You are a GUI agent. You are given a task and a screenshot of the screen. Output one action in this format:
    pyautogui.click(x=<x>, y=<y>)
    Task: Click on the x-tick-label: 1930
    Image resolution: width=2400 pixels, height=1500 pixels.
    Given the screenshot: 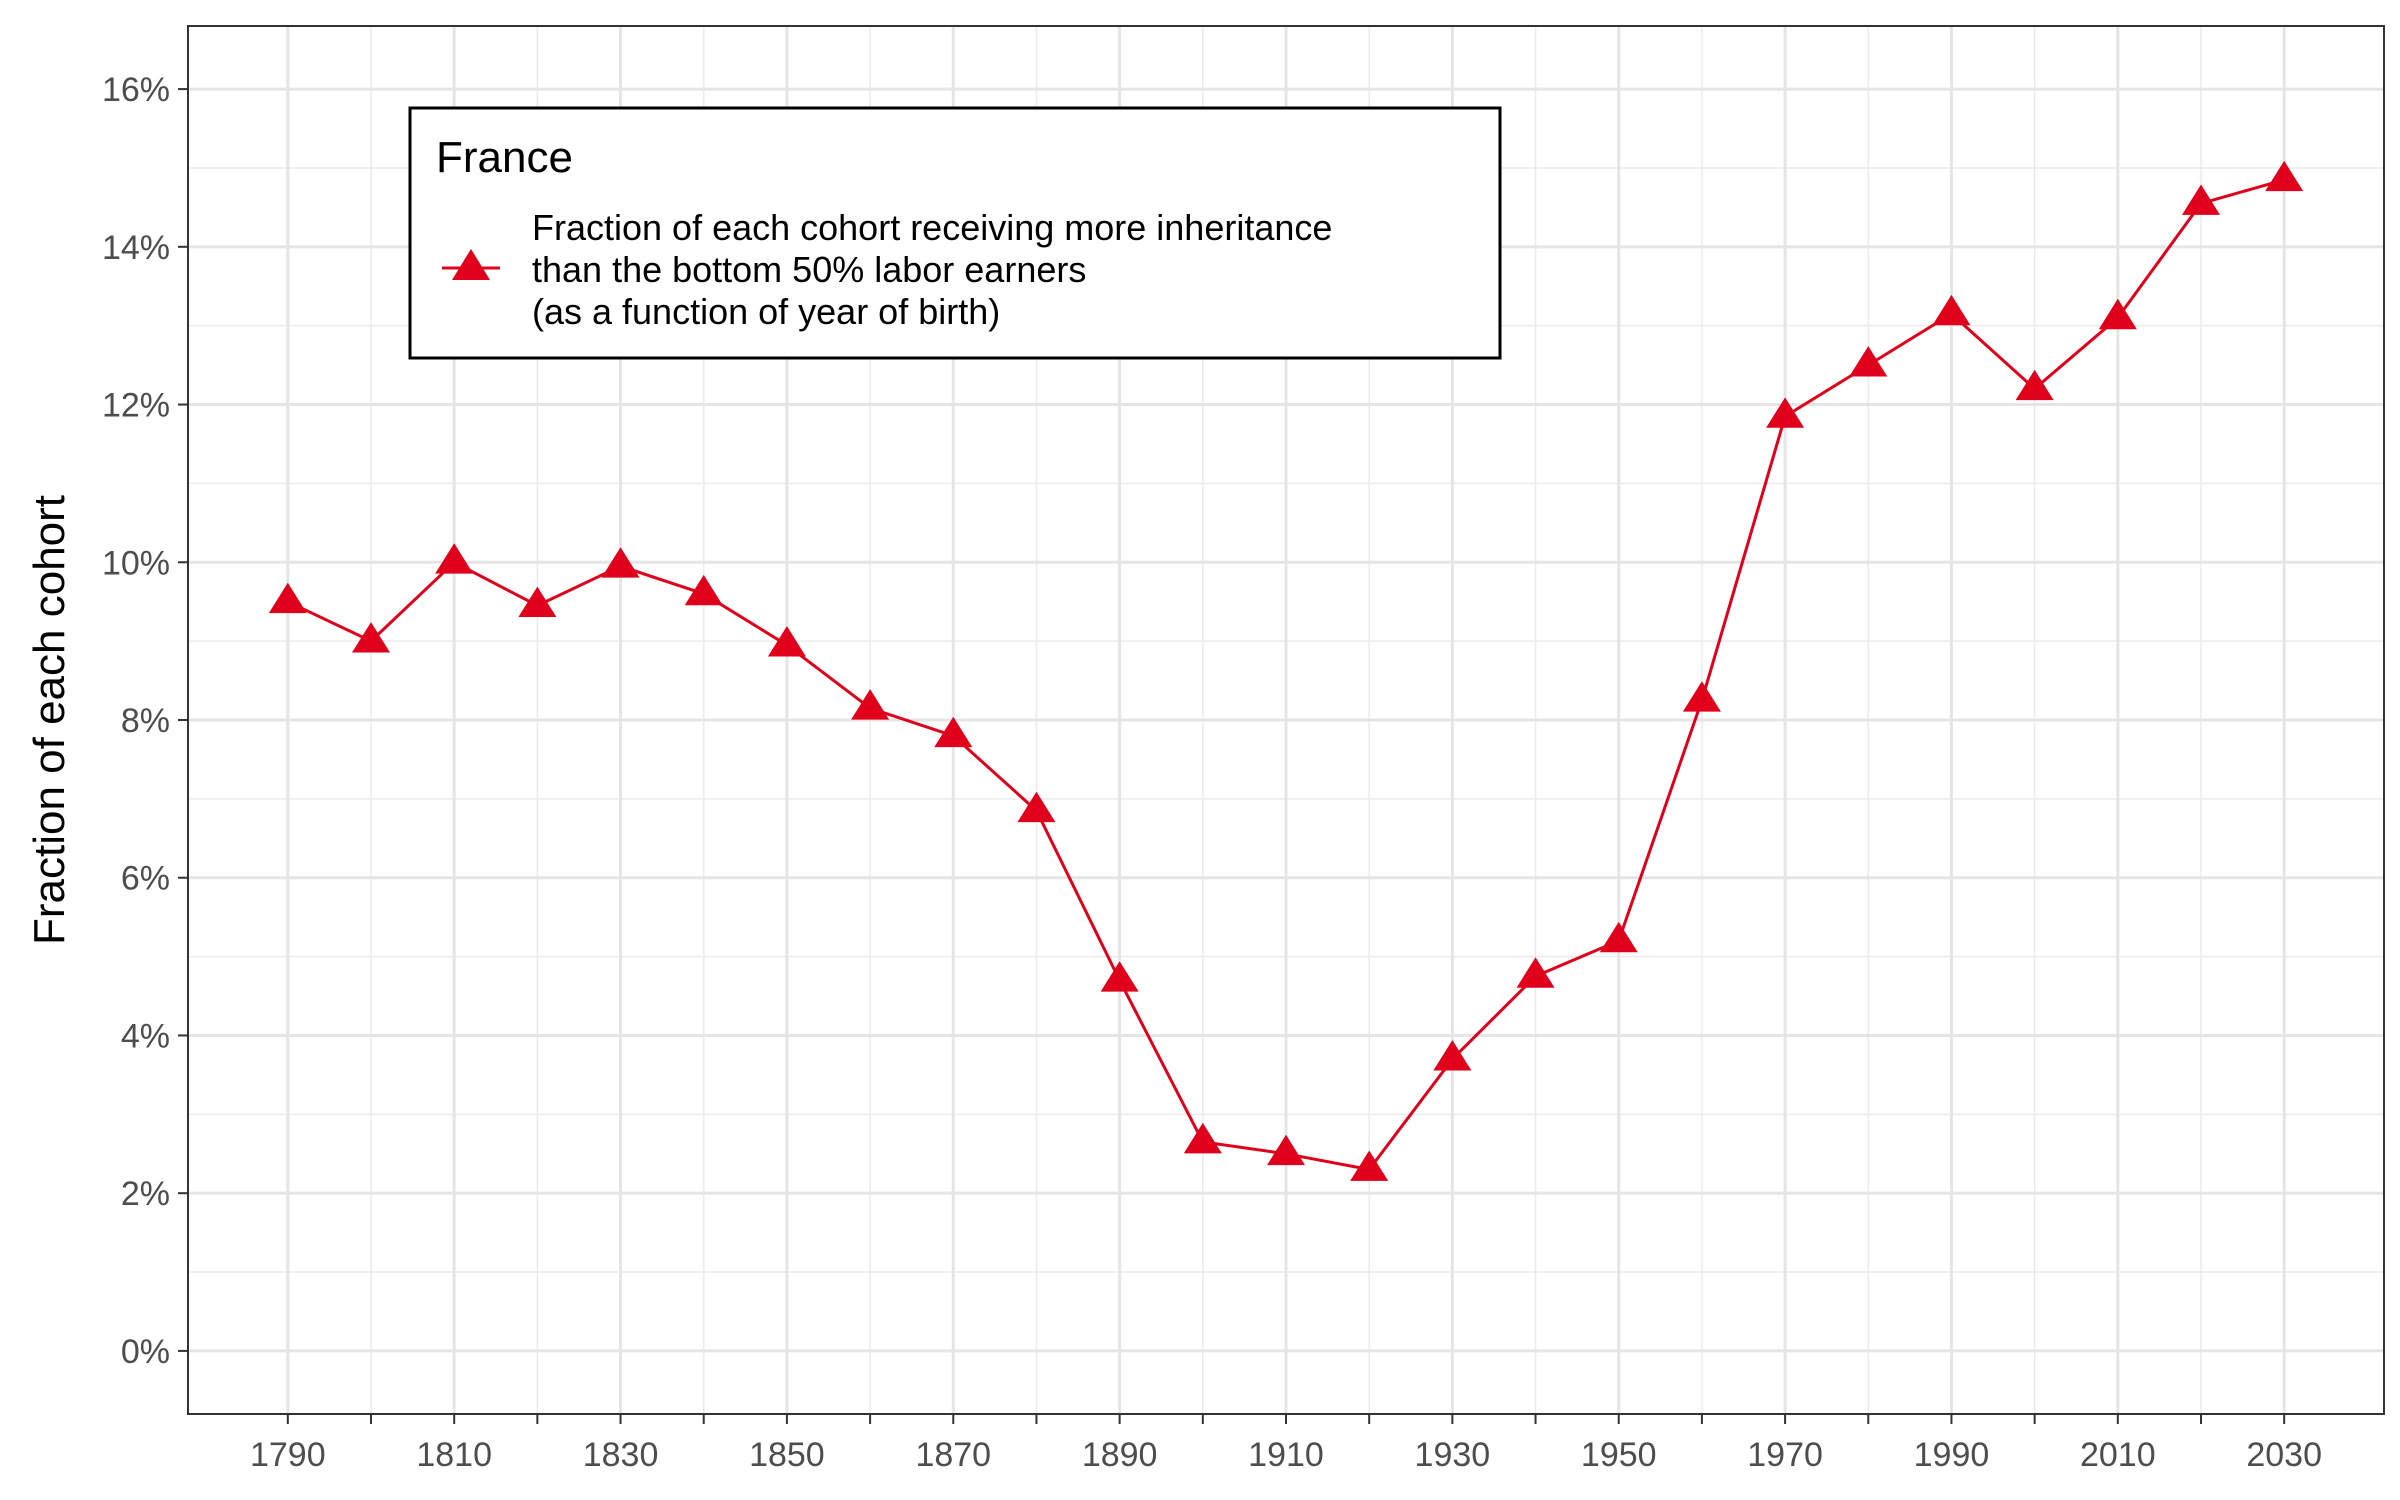 What is the action you would take?
    pyautogui.click(x=1453, y=1455)
    